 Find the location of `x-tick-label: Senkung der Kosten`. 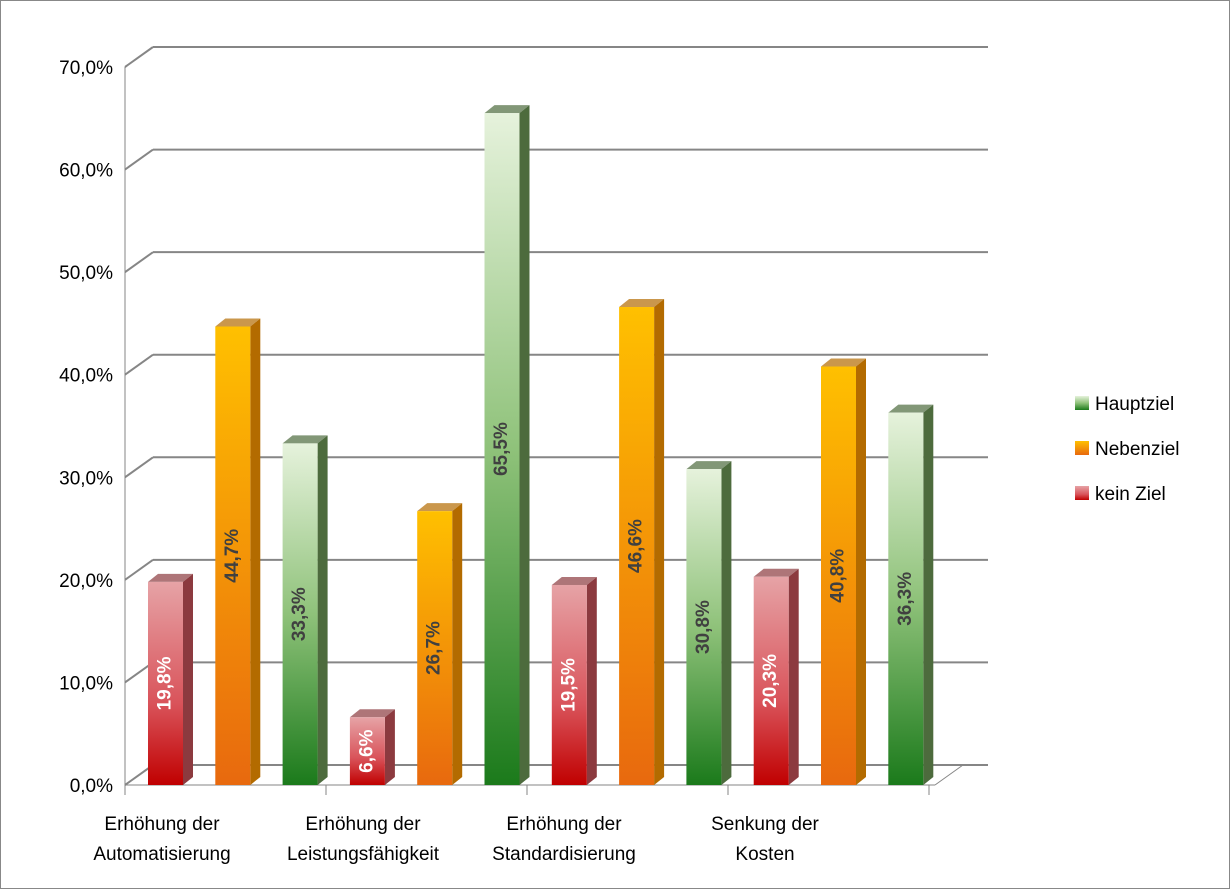

x-tick-label: Senkung der Kosten is located at coordinates (765, 839).